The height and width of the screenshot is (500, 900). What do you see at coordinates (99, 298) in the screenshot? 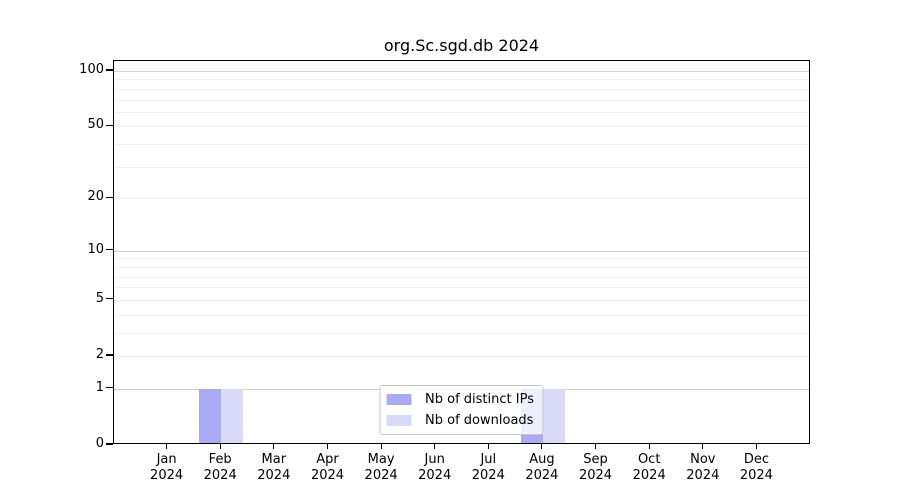
I see `y-axis-tick-label: 5` at bounding box center [99, 298].